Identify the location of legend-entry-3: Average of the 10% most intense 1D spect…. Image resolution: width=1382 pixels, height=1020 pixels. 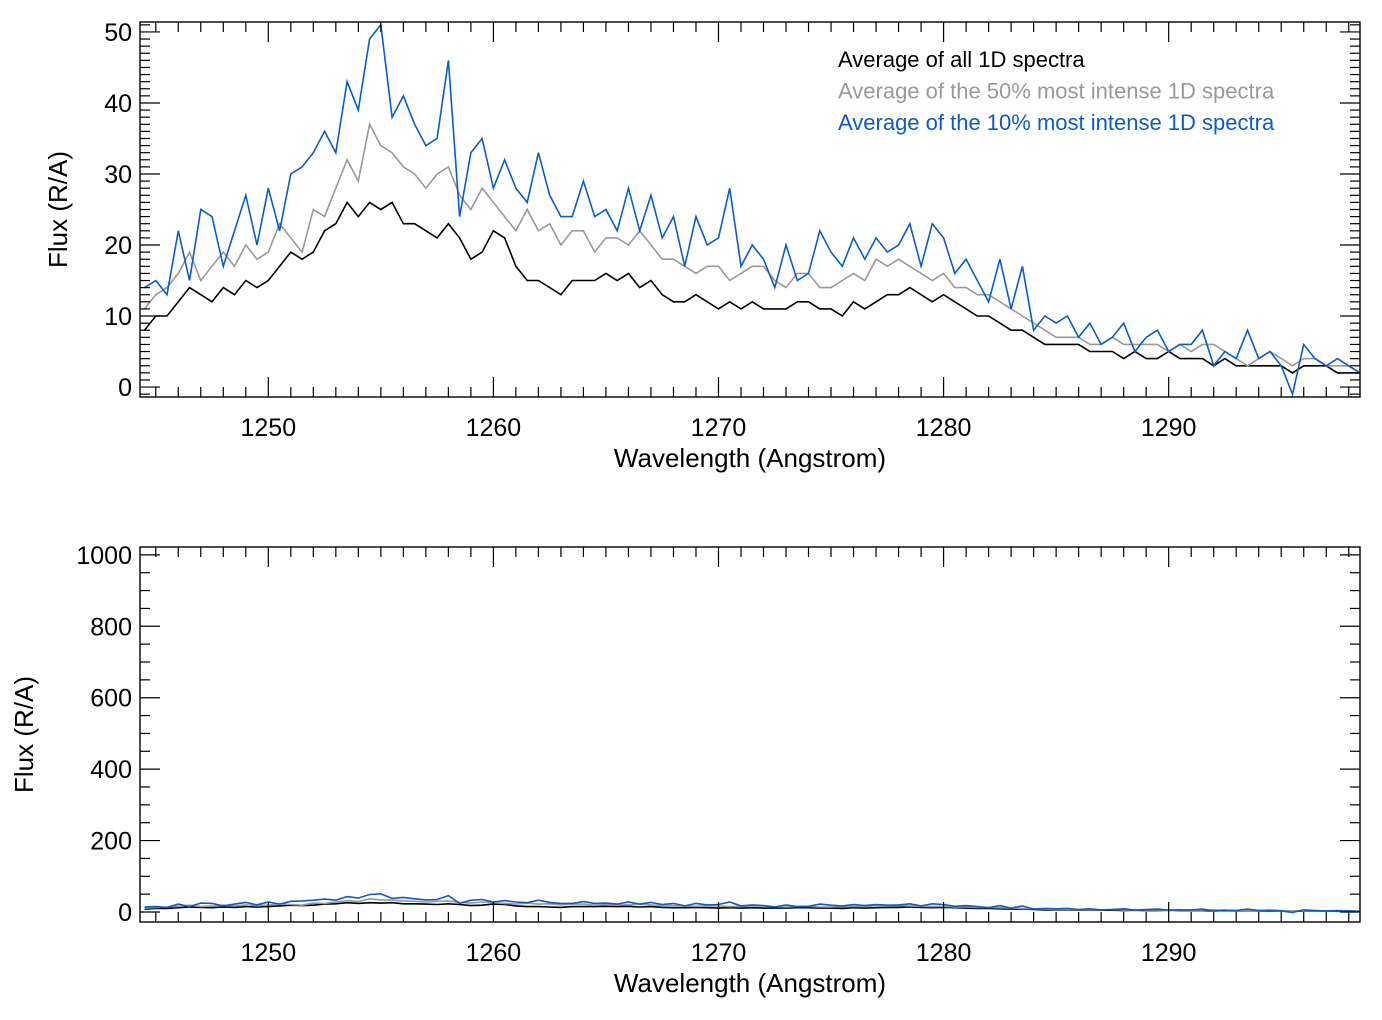
(1056, 122).